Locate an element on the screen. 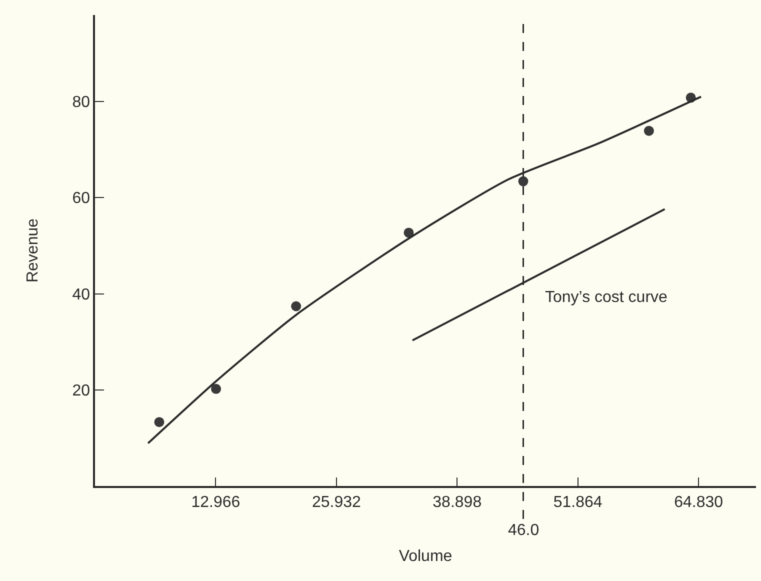 The height and width of the screenshot is (581, 761). y-axis-title: Revenue is located at coordinates (33, 250).